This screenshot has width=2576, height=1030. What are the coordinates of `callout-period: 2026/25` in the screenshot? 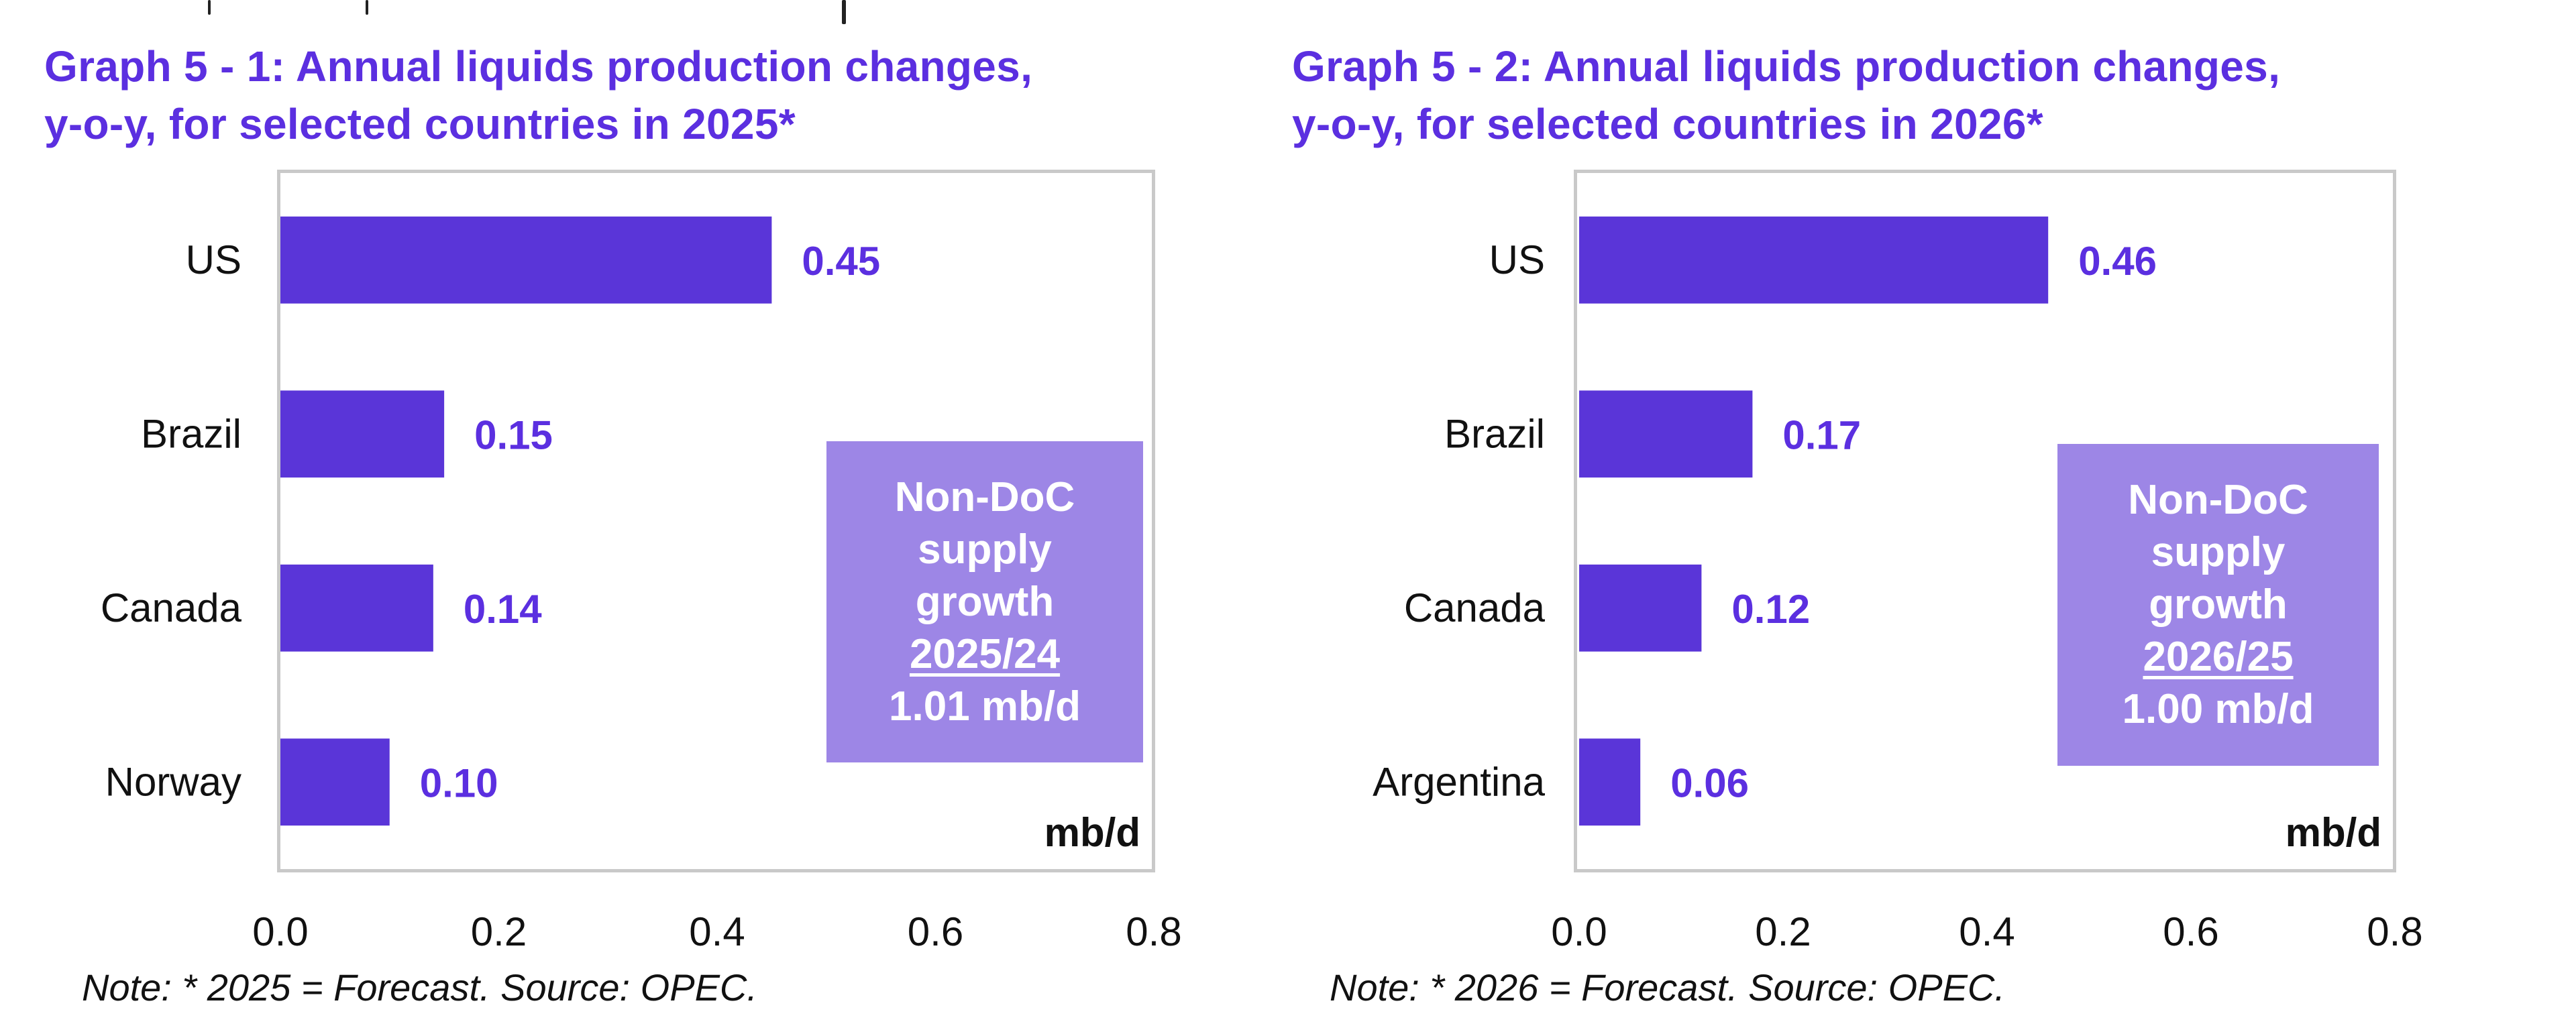 It's located at (2218, 657).